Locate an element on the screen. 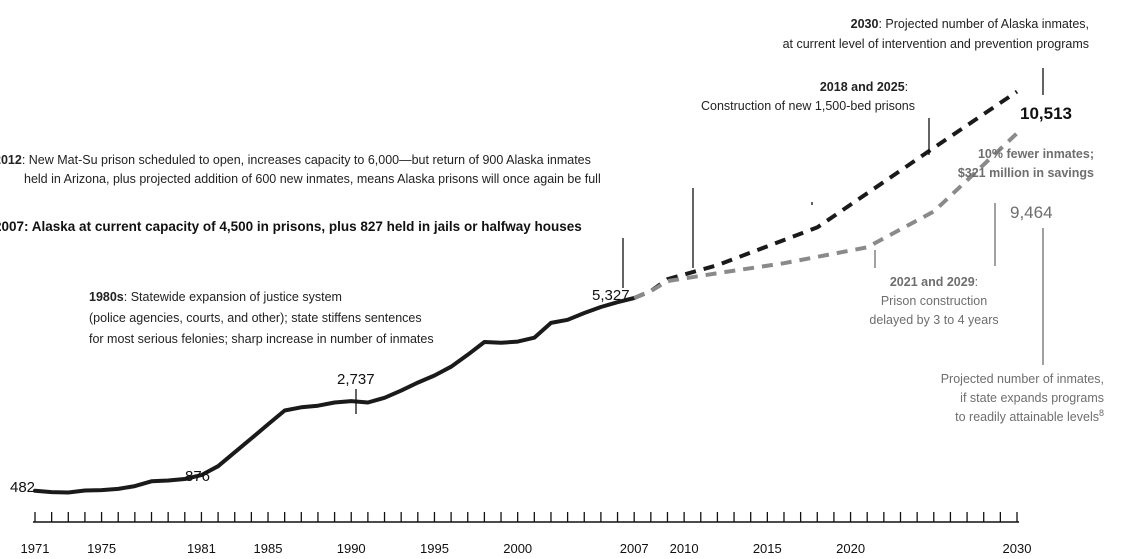 The width and height of the screenshot is (1124, 559). x-tick-label-2030: 2030 is located at coordinates (1017, 548).